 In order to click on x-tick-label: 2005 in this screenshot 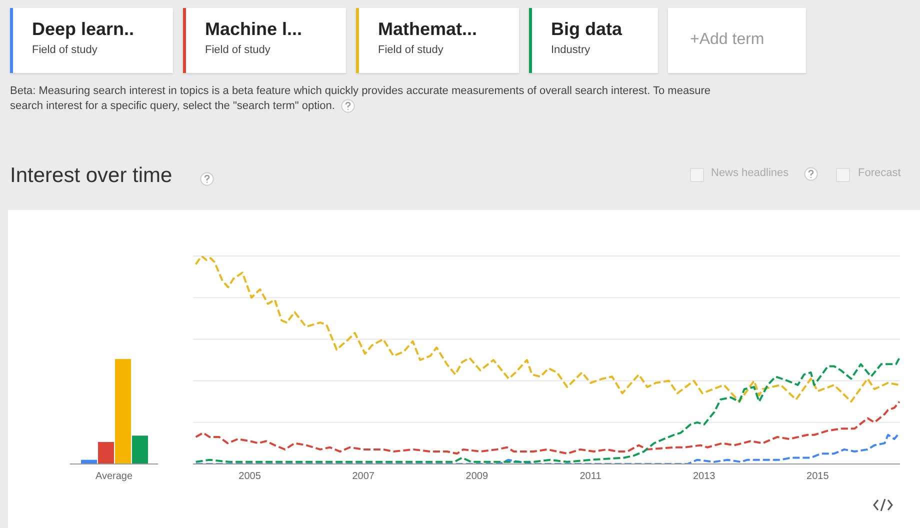, I will do `click(250, 476)`.